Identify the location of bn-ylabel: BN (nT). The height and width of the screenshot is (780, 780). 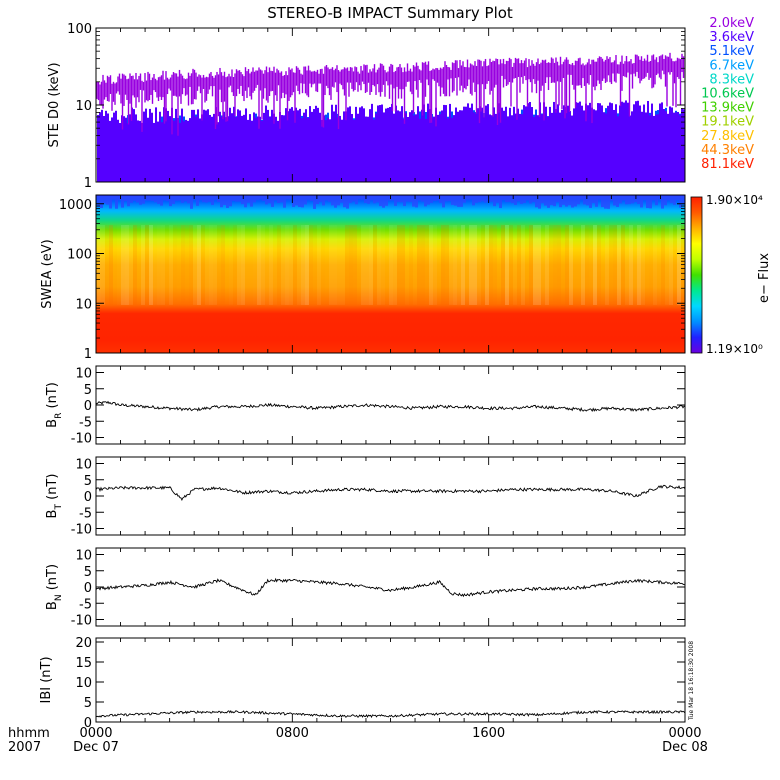
(54, 587).